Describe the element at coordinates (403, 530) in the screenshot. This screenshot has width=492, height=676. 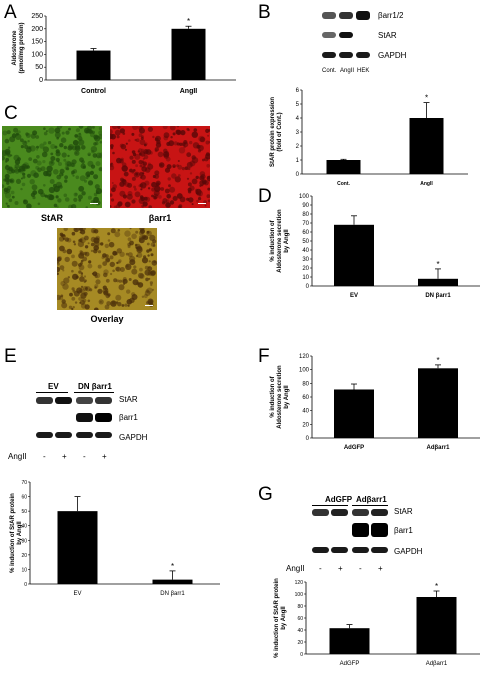
I see `blot-label-row: βarr1` at that location.